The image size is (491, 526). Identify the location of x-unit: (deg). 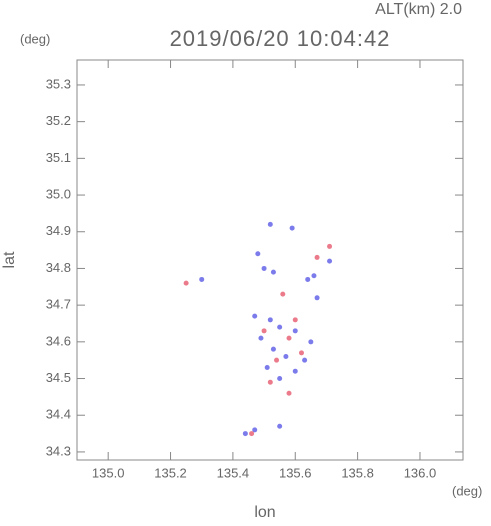
(467, 490).